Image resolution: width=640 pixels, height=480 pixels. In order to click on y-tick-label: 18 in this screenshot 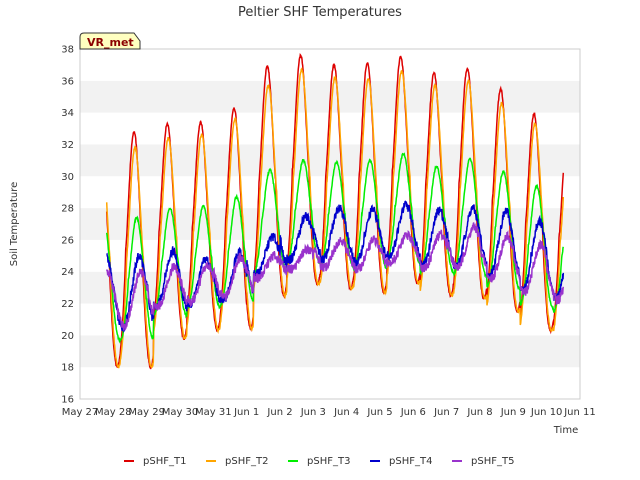, I will do `click(67, 368)`.